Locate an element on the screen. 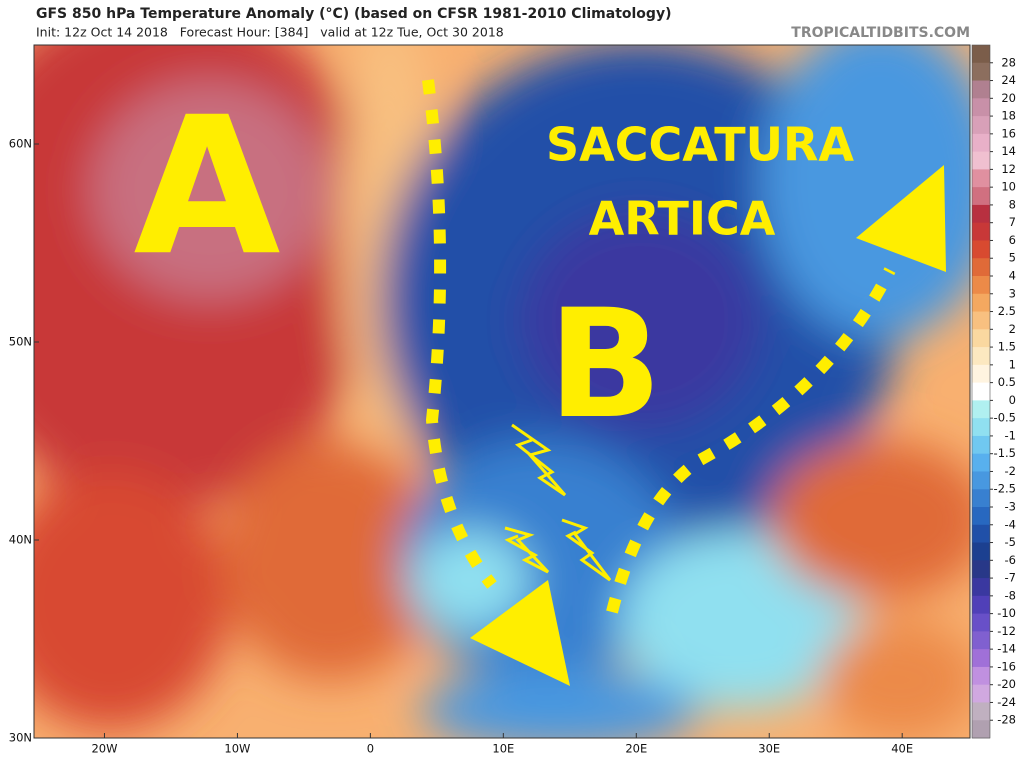 The width and height of the screenshot is (1024, 761). low-pressure-label: B is located at coordinates (605, 365).